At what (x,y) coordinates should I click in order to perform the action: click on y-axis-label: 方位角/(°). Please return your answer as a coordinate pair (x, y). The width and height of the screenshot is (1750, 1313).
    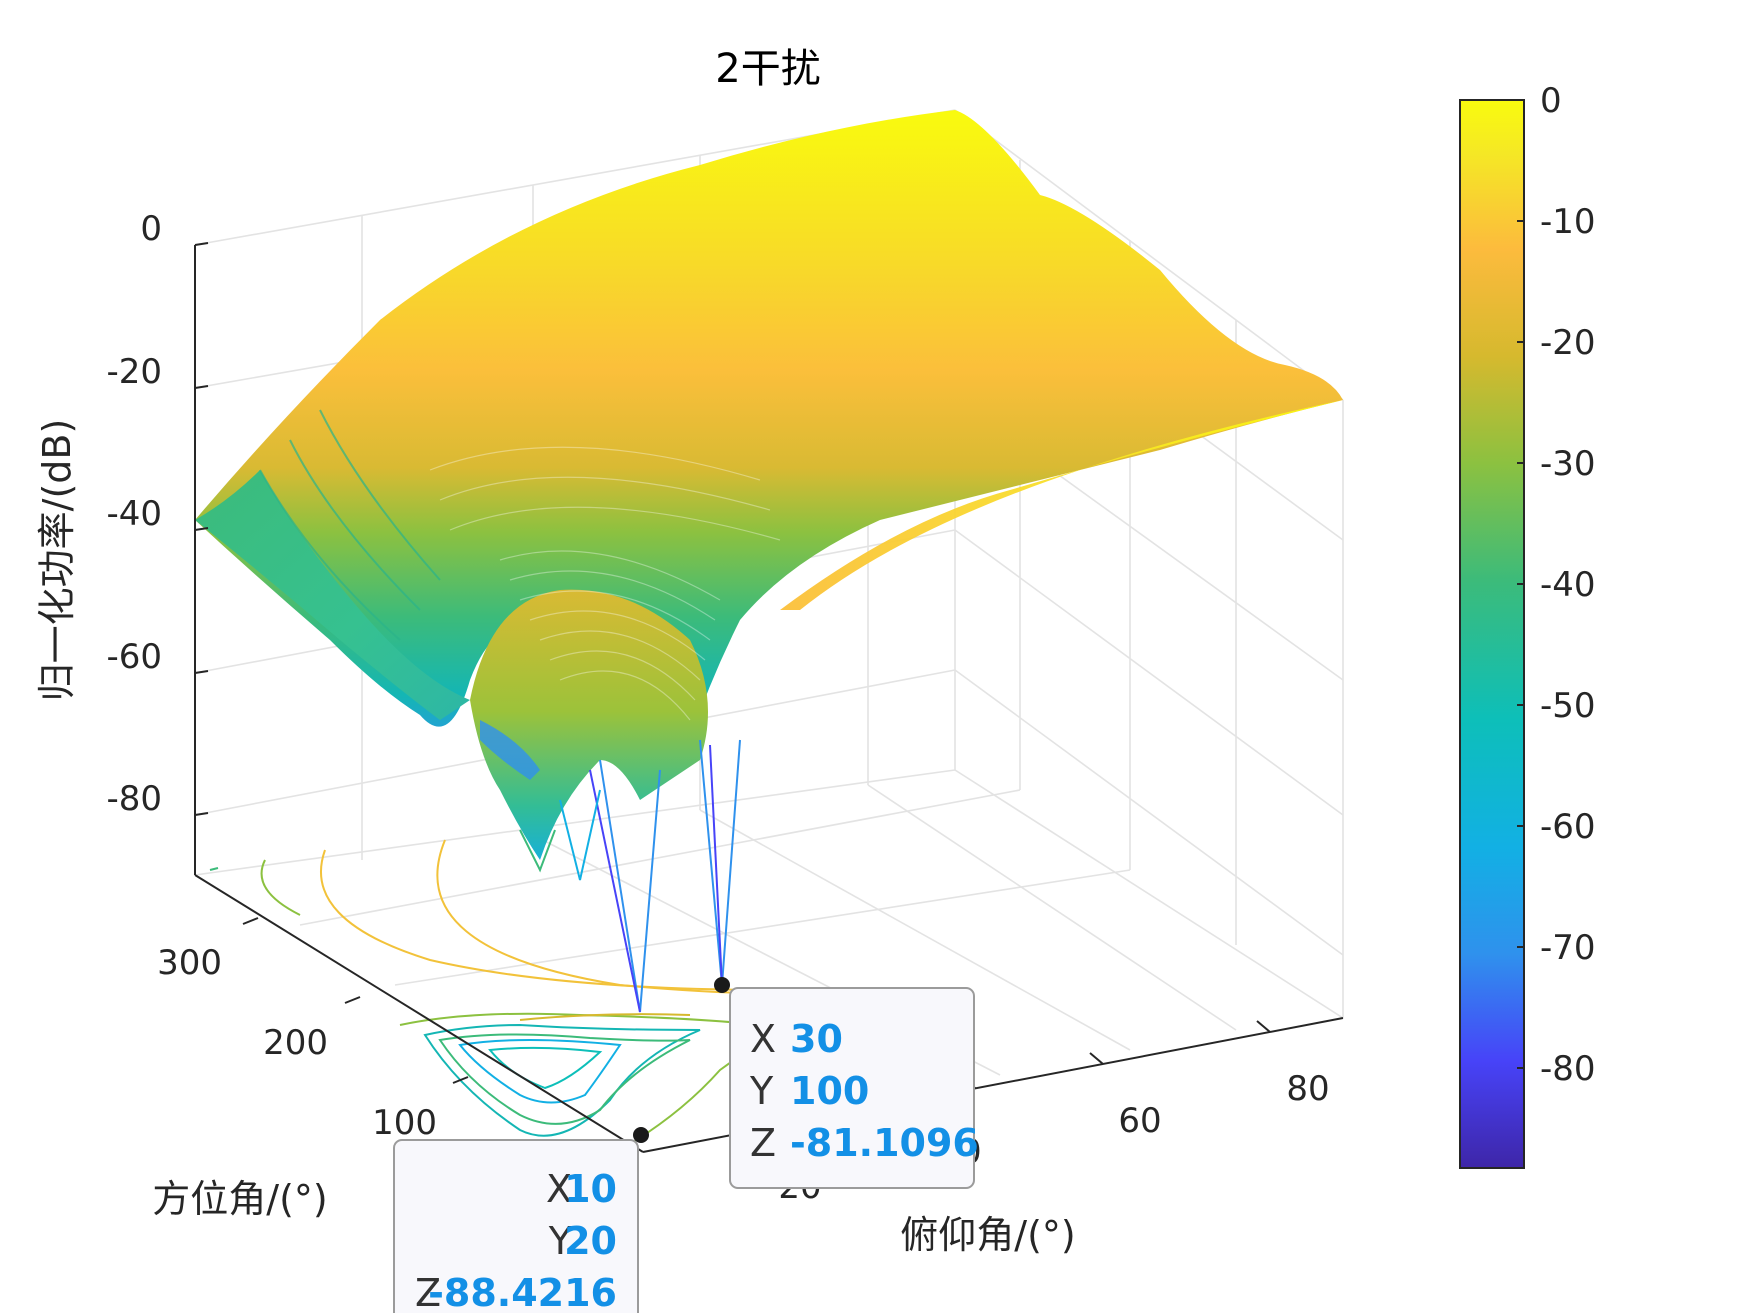
    Looking at the image, I should click on (239, 1199).